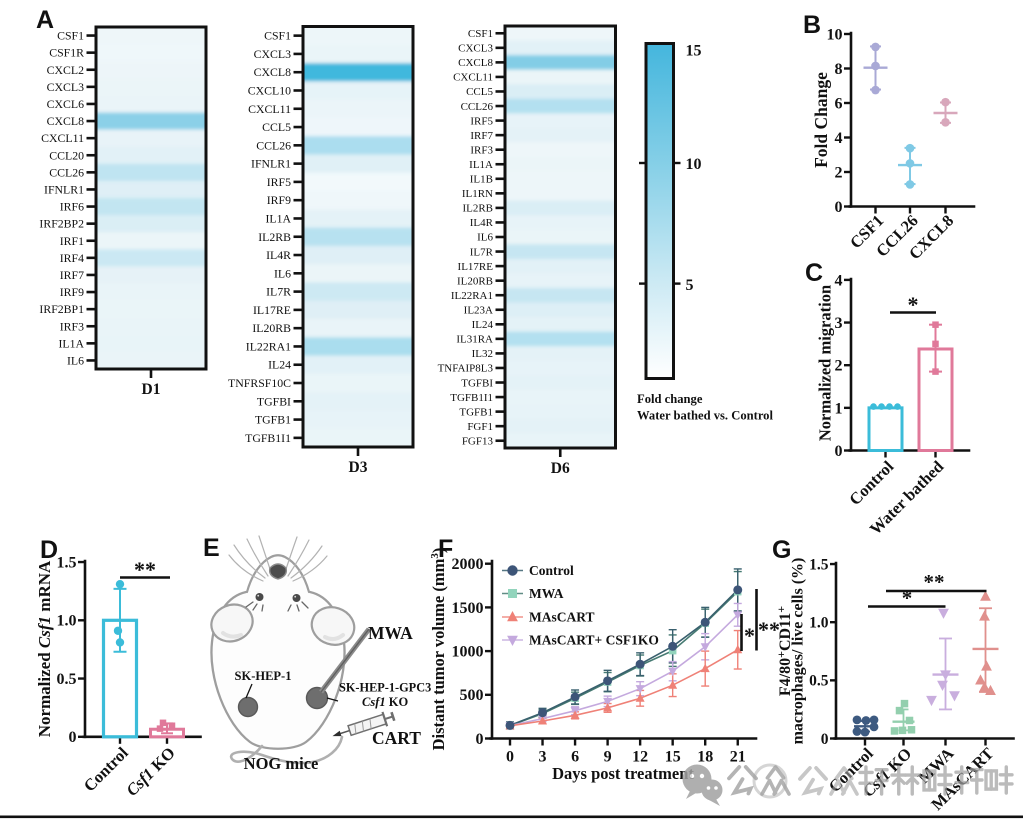 This screenshot has width=1023, height=824. What do you see at coordinates (396, 738) in the screenshot?
I see `svg-text: CART` at bounding box center [396, 738].